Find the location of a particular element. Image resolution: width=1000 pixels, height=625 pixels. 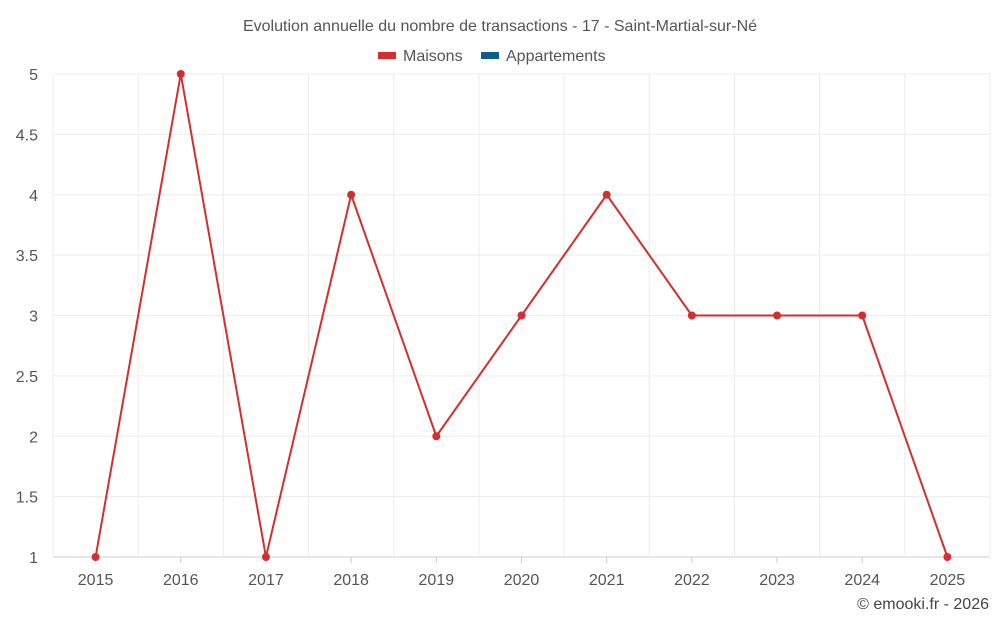

y-tick-label: 5 is located at coordinates (33, 75).